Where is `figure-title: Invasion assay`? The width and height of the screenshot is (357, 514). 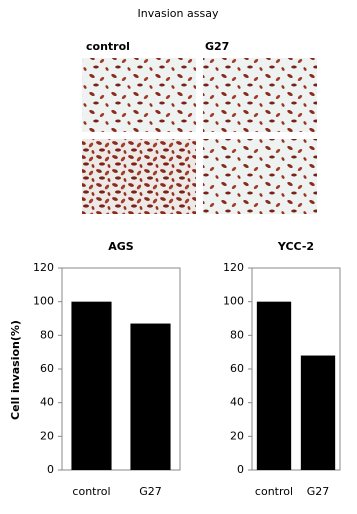
figure-title: Invasion assay is located at coordinates (178, 13).